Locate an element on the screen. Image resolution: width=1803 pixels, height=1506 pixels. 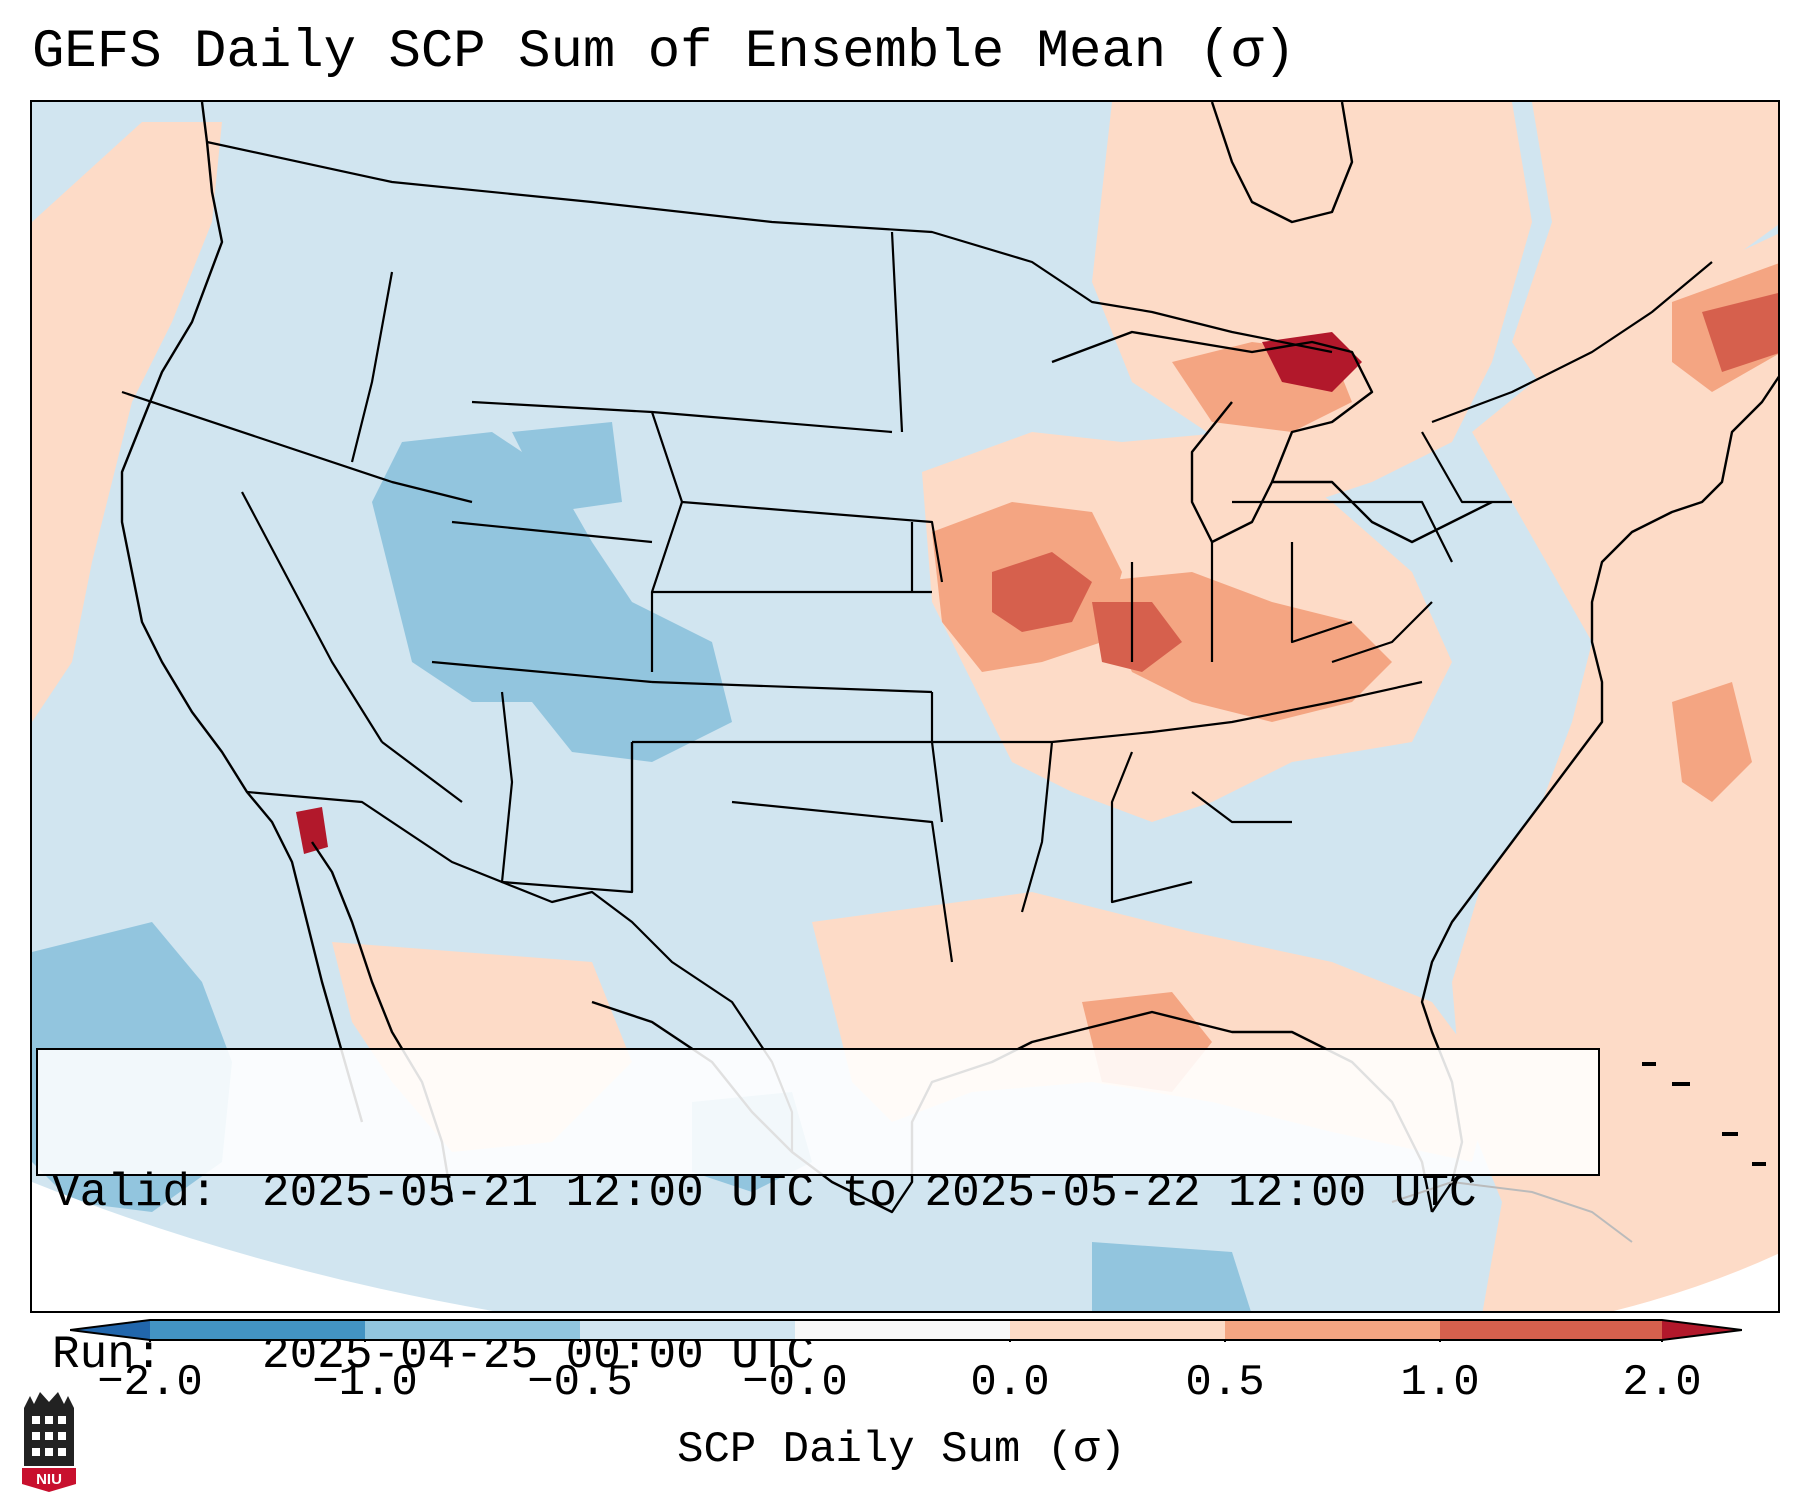
strong-field-southern-california is located at coordinates (312, 830).